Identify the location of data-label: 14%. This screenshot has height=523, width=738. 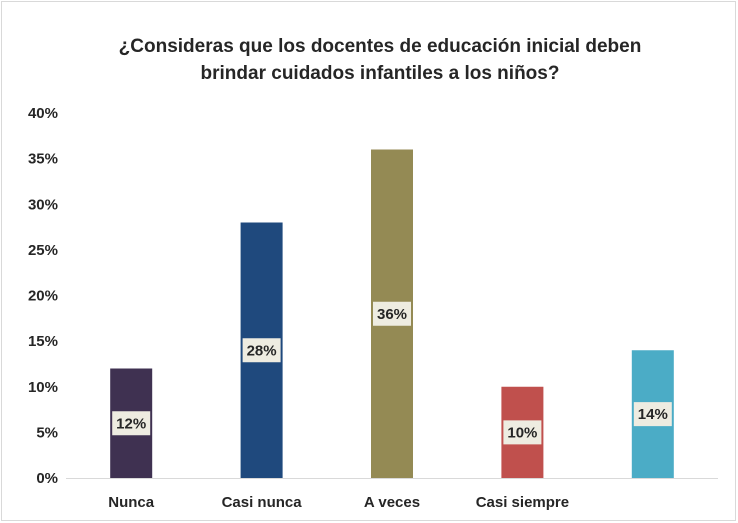
(653, 414).